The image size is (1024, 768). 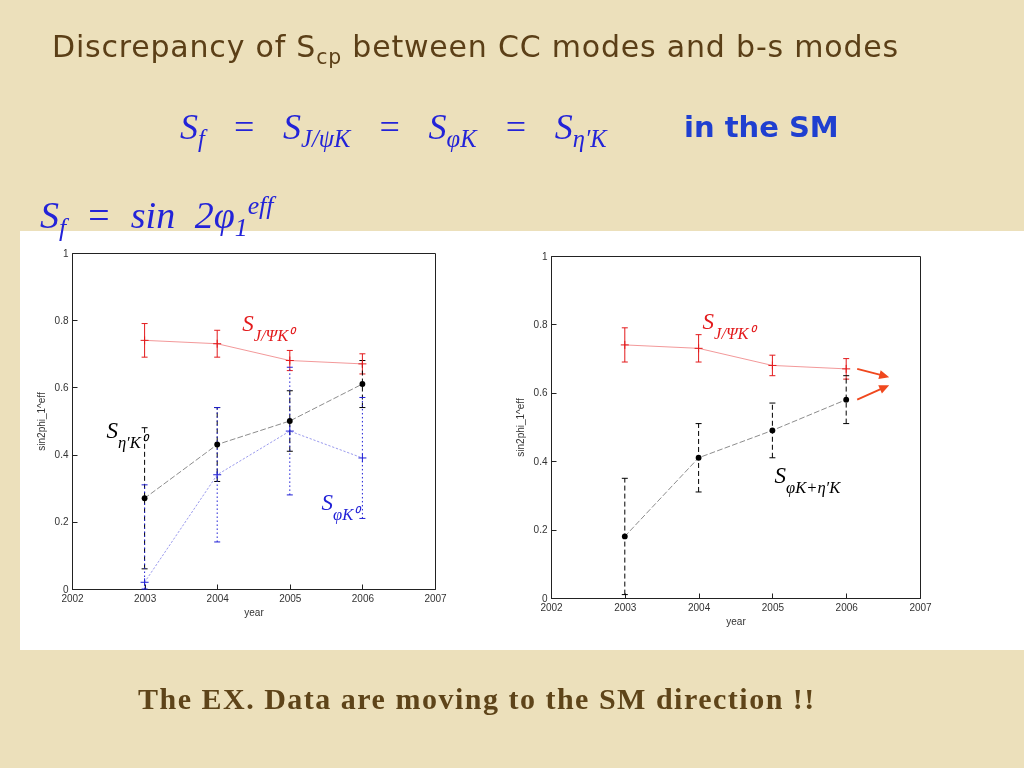 What do you see at coordinates (808, 480) in the screenshot?
I see `series-label: S$_{φK+η′K}$` at bounding box center [808, 480].